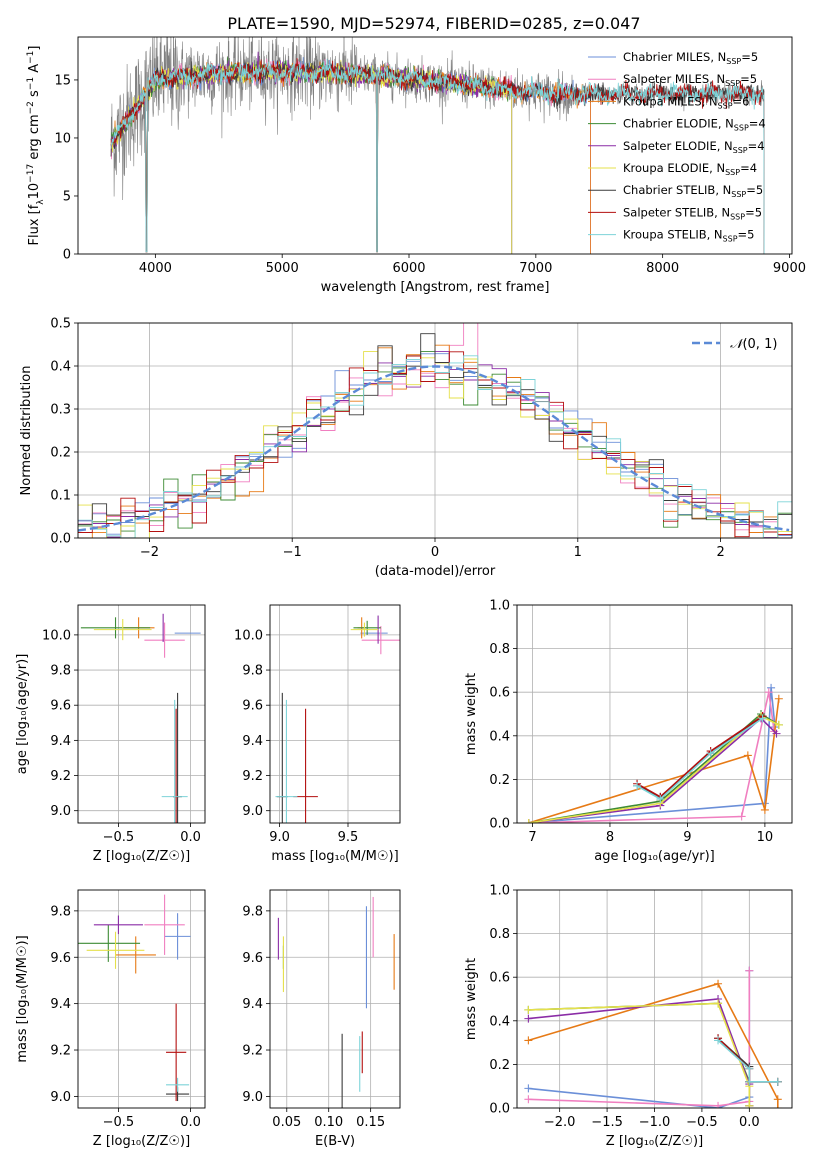 This screenshot has height=1170, width=819. I want to click on x-tick-label: 8, so click(610, 837).